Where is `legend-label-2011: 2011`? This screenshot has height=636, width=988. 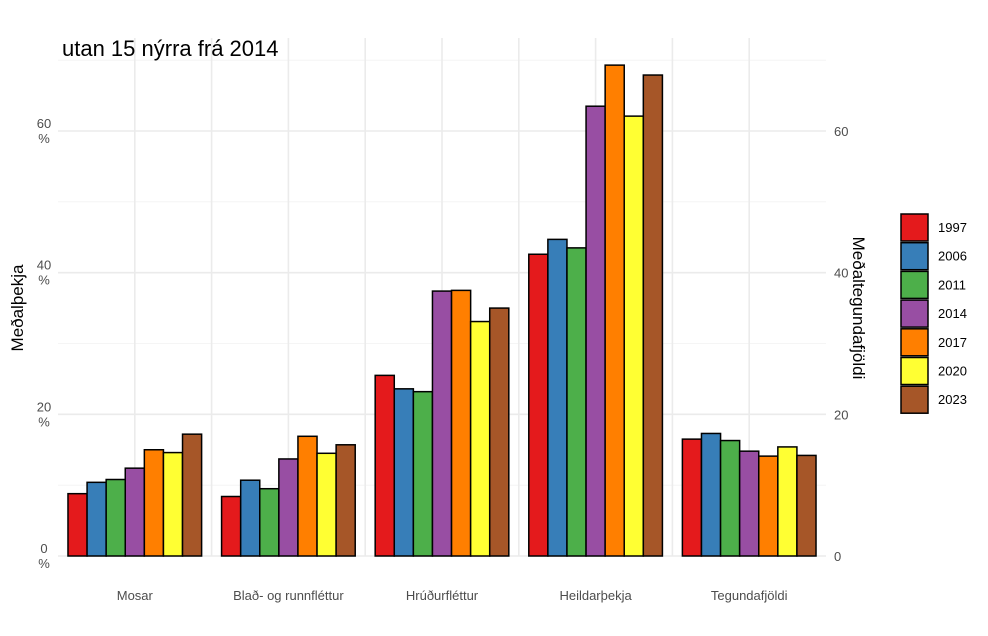 legend-label-2011: 2011 is located at coordinates (952, 284).